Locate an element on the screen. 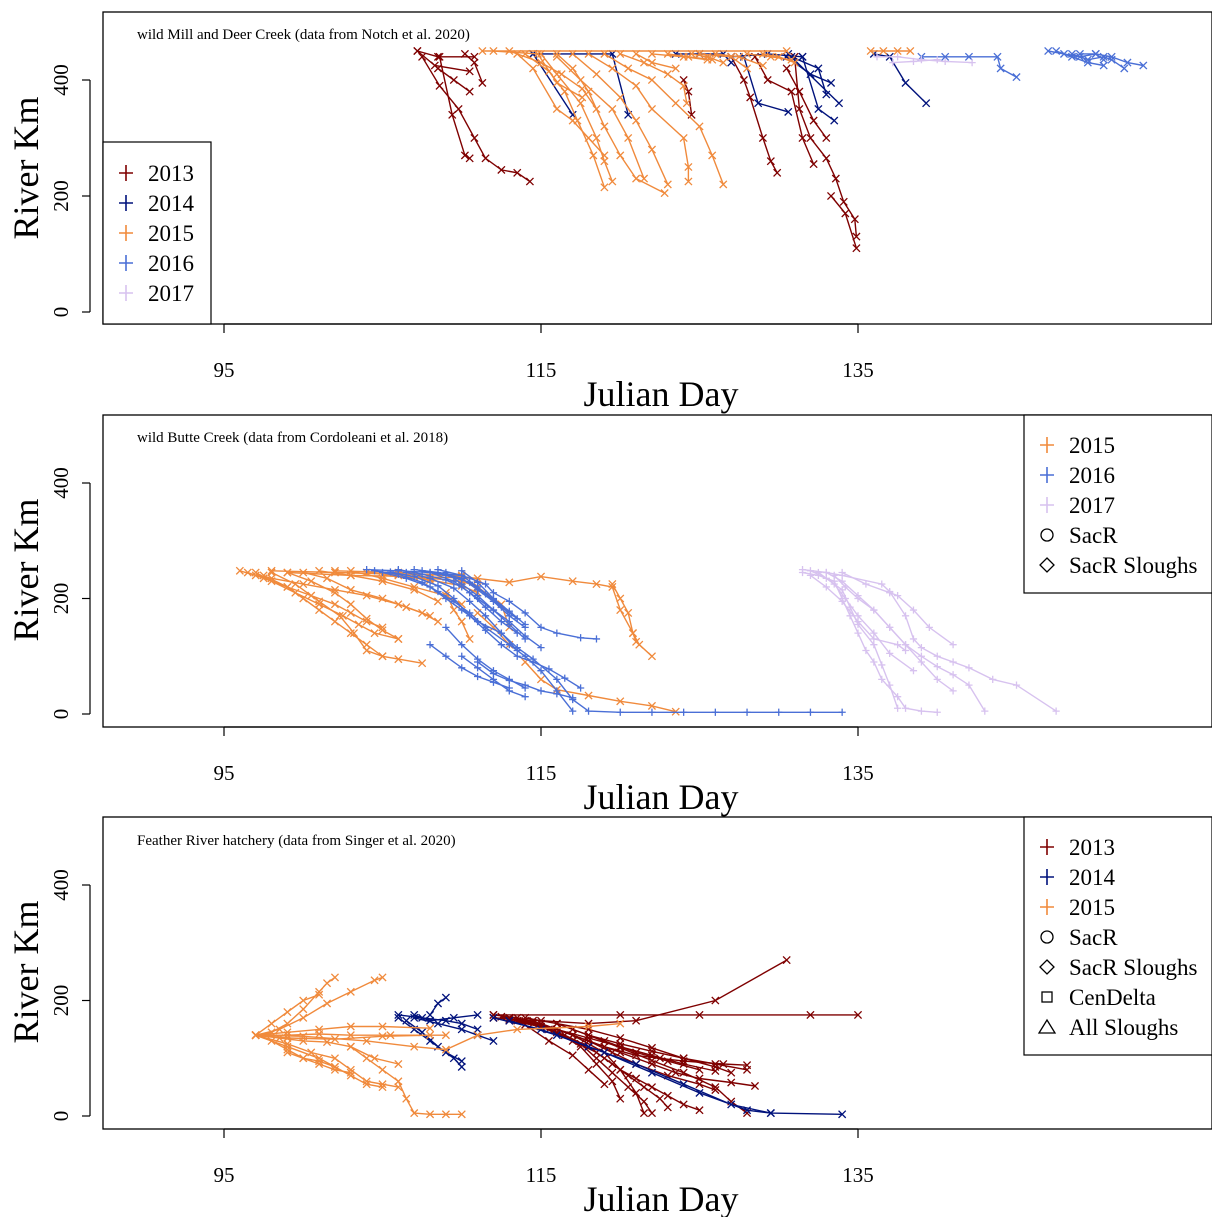  legend-label: 2016 is located at coordinates (171, 263).